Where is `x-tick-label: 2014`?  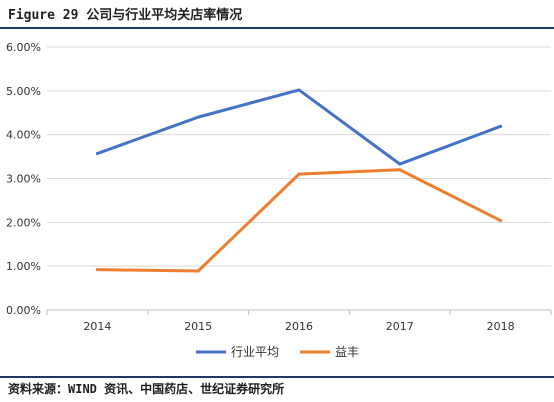 x-tick-label: 2014 is located at coordinates (97, 326).